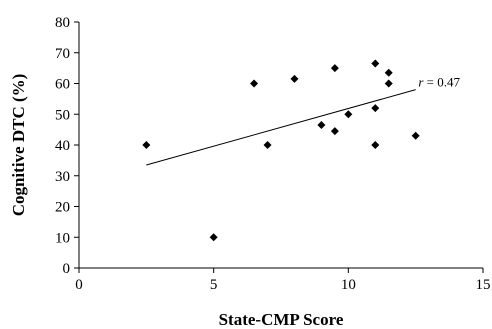 This screenshot has width=492, height=329. I want to click on r-value: = 0.47, so click(441, 82).